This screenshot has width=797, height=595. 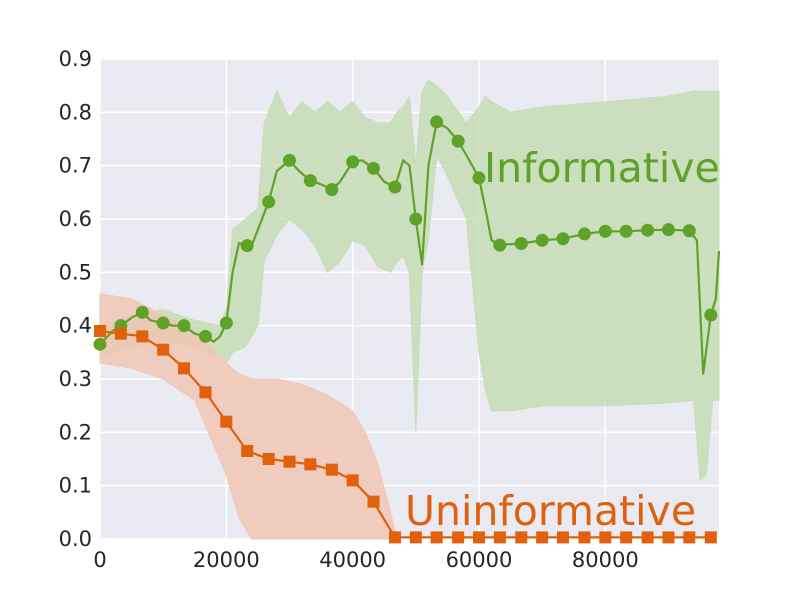 I want to click on x-tick-label: 60000, so click(x=479, y=560).